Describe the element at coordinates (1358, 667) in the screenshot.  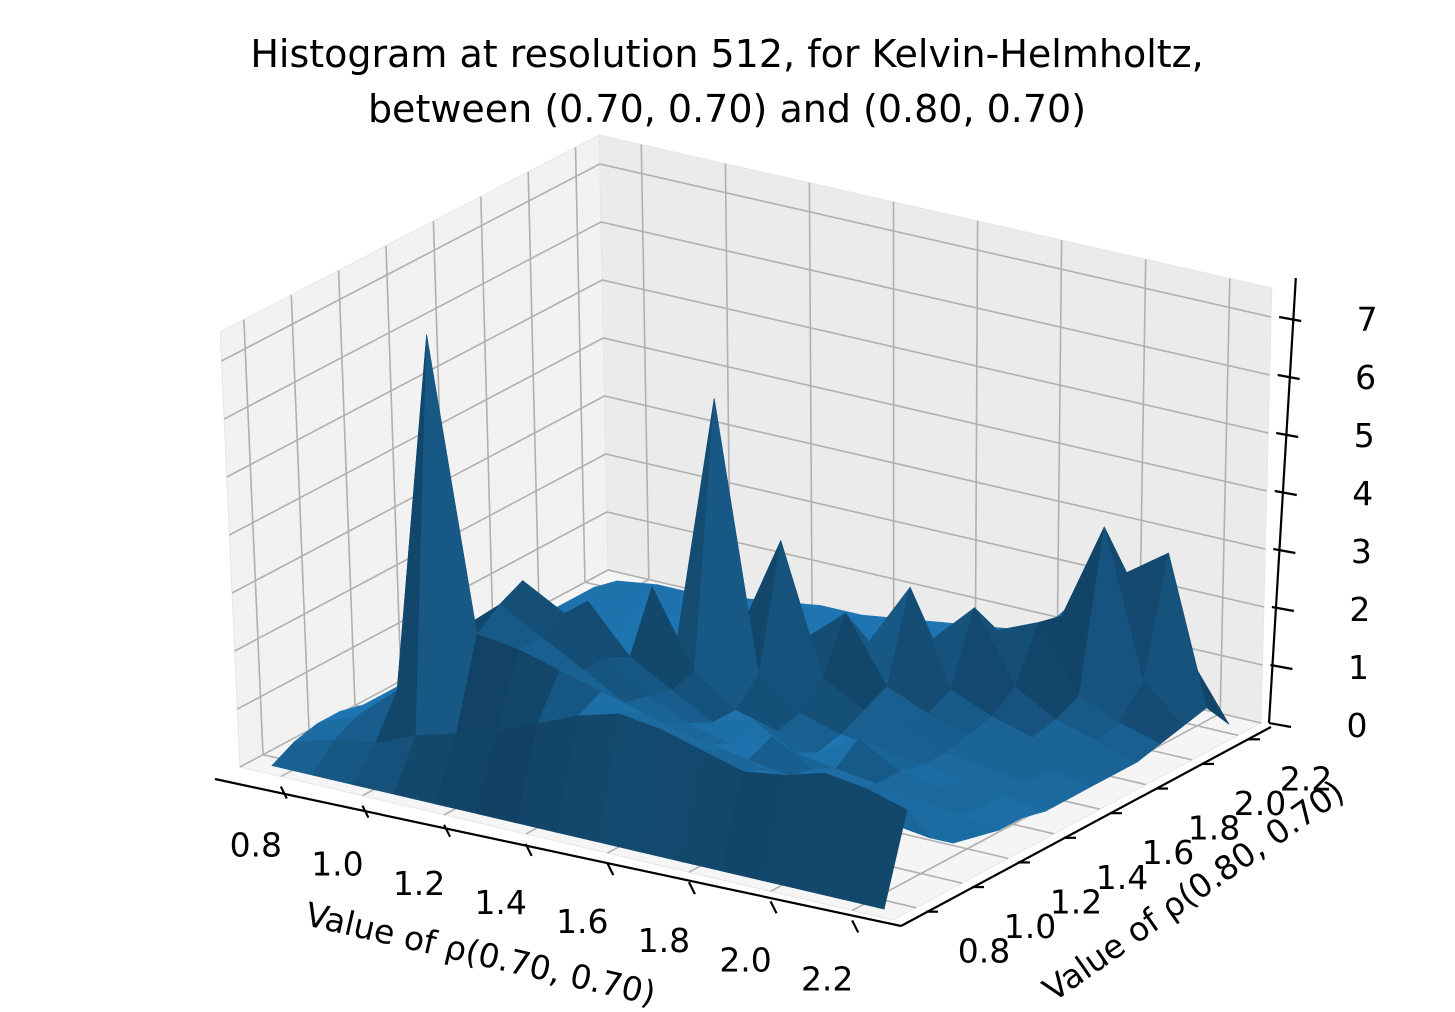
I see `z-tick-label: 1` at that location.